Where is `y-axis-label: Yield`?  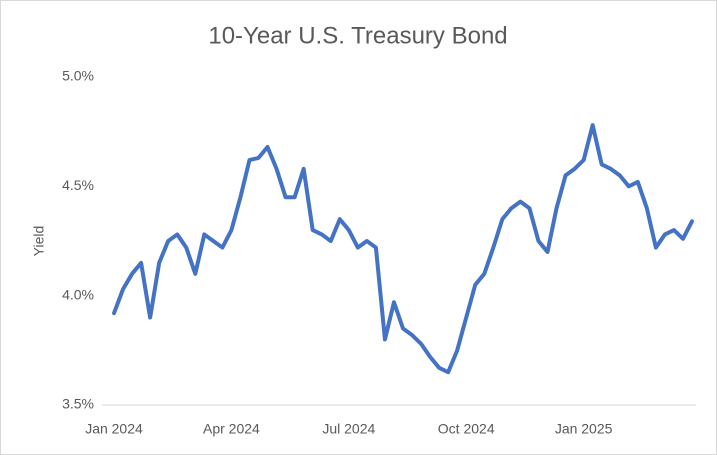 y-axis-label: Yield is located at coordinates (39, 241).